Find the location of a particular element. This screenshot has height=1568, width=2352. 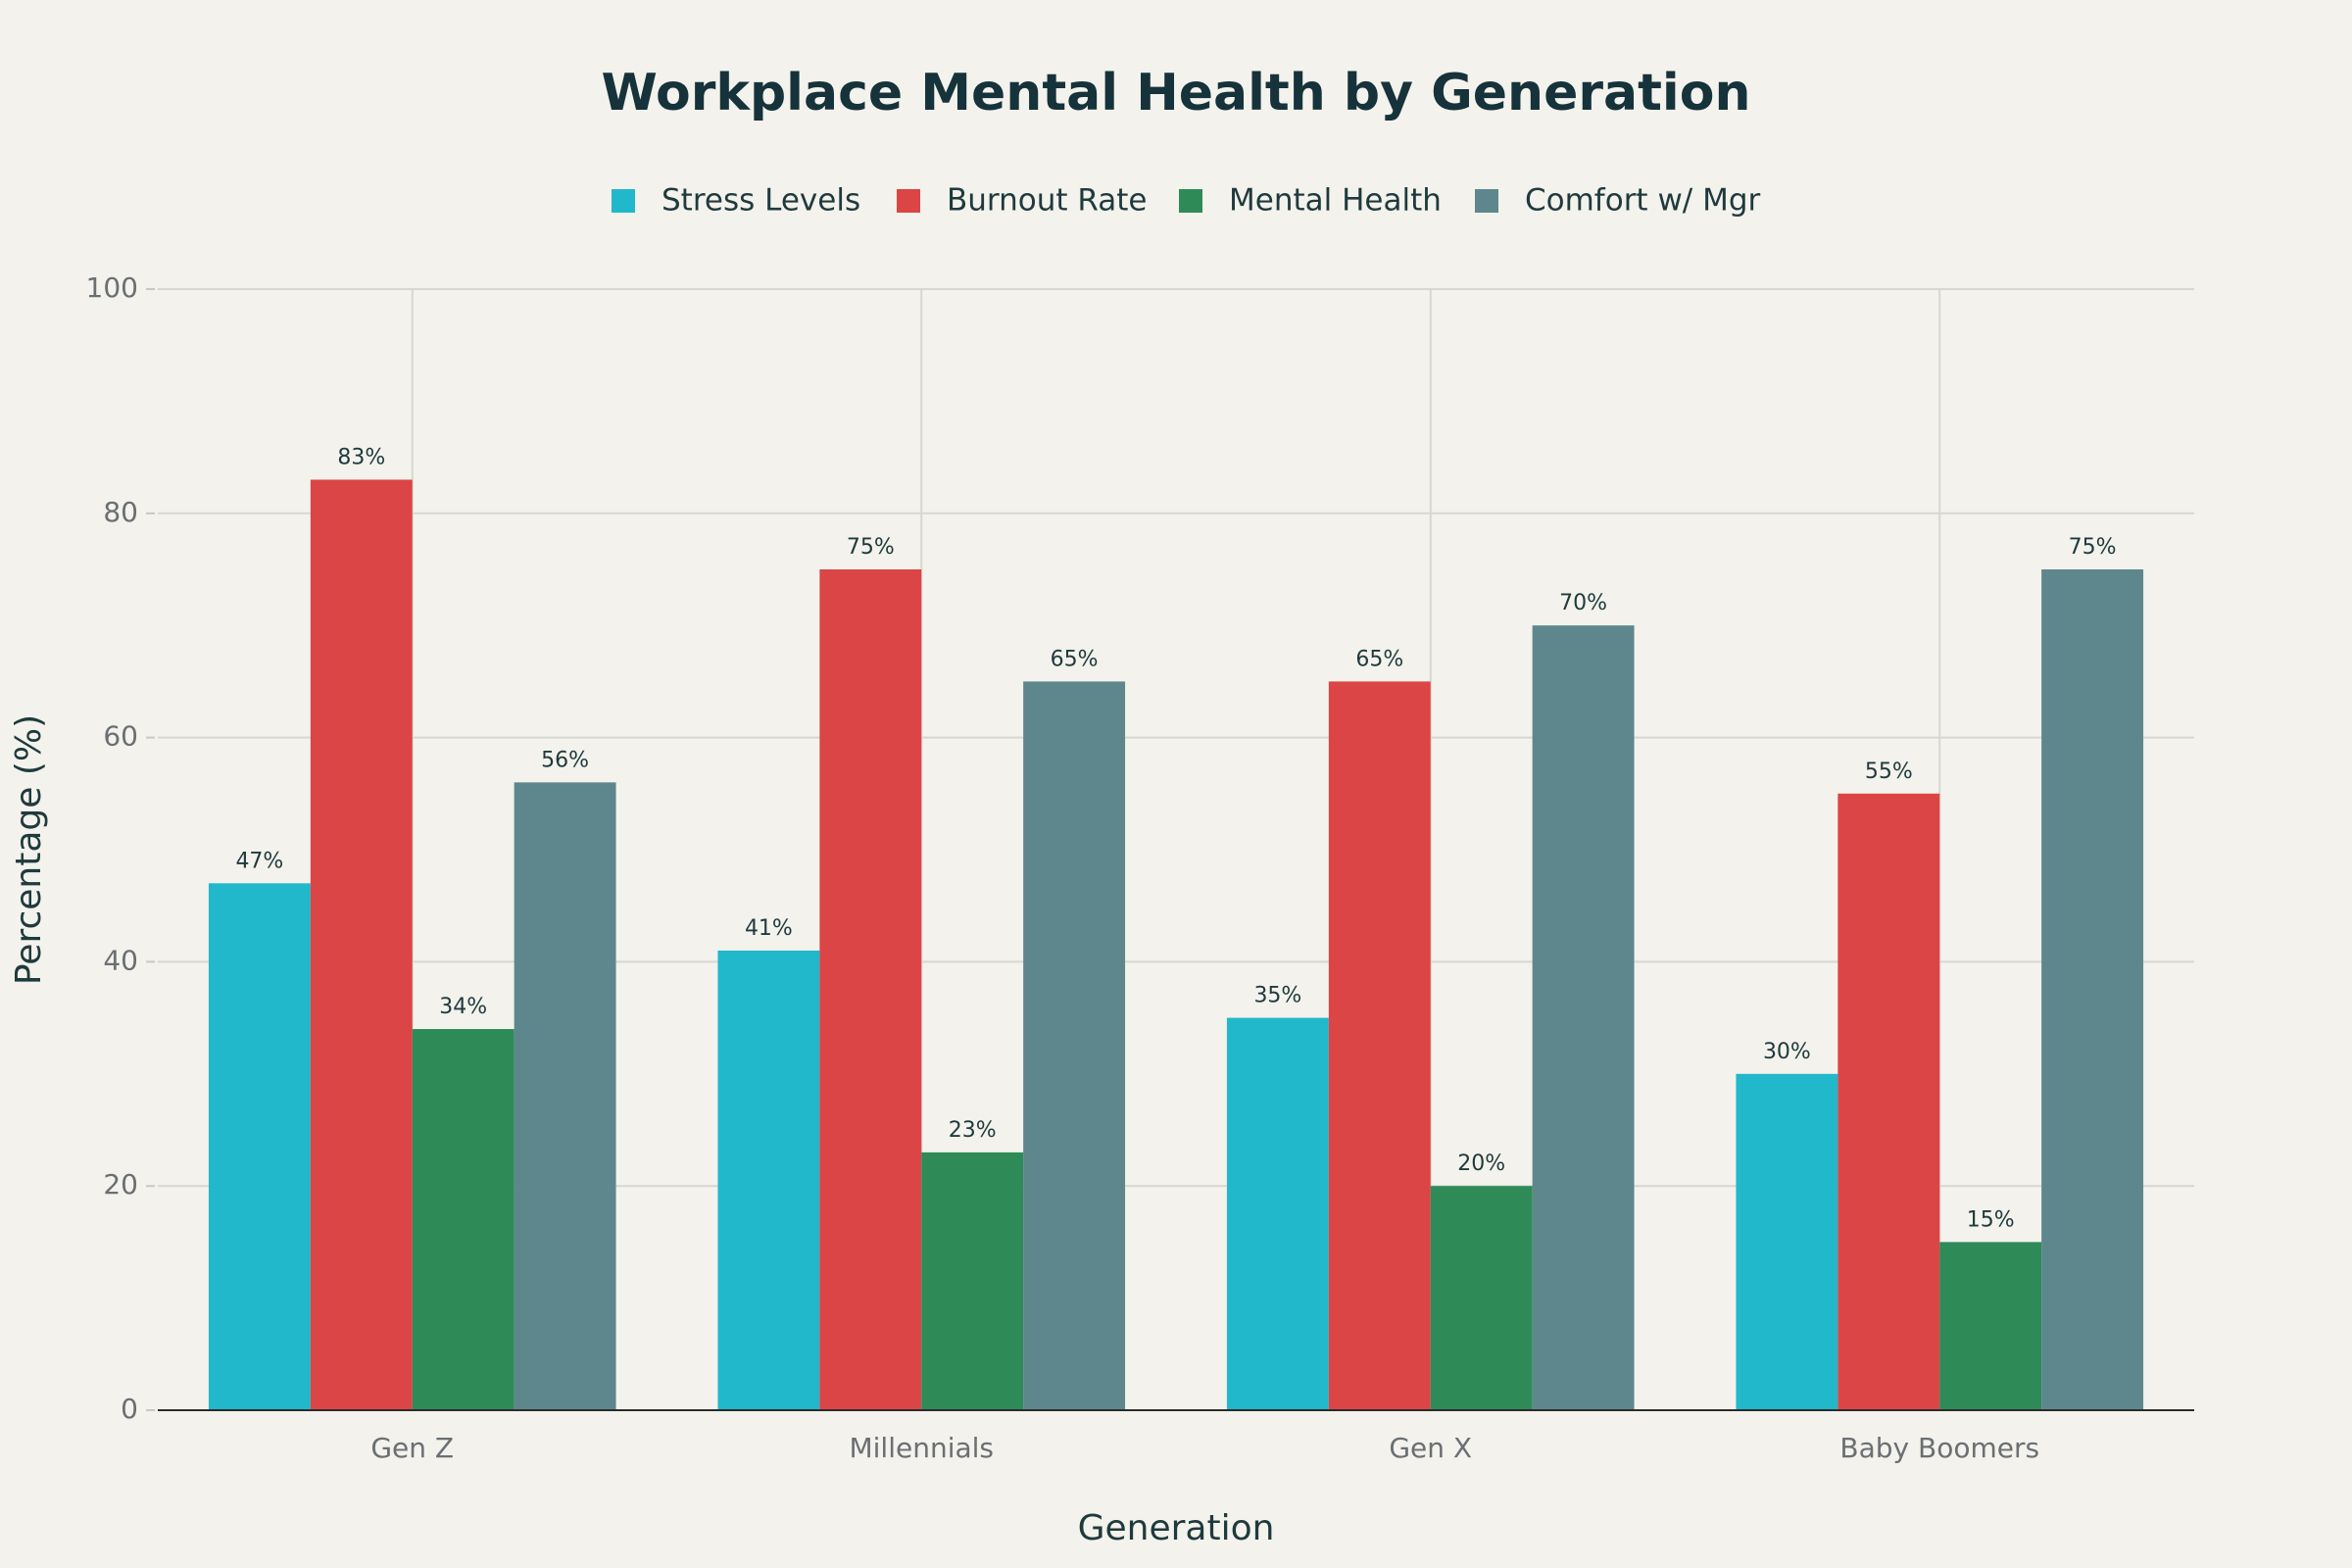

y-tick-label: 0 is located at coordinates (129, 1409).